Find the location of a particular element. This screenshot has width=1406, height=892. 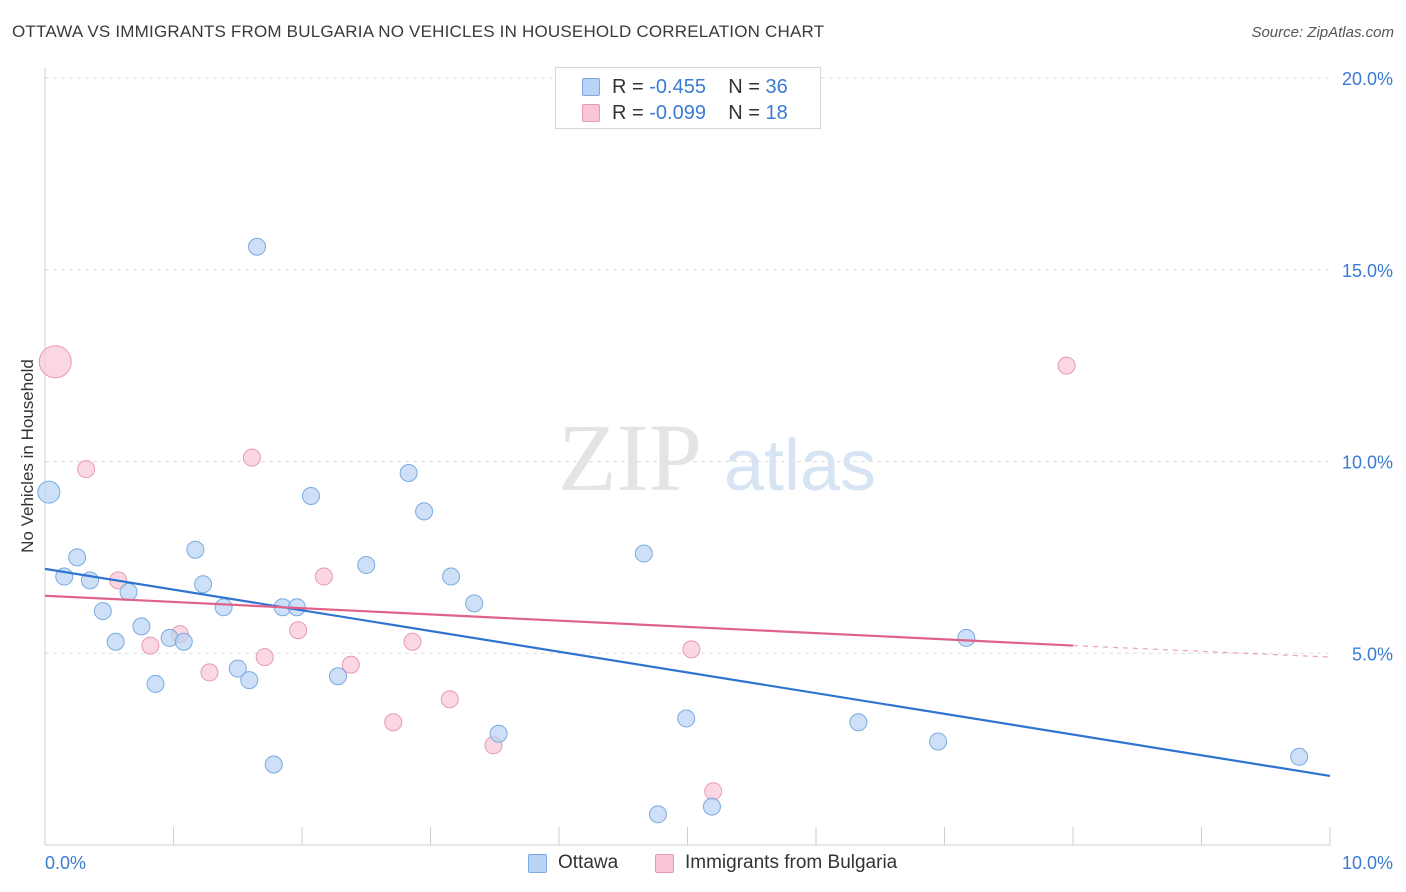

watermark: ZIP atlas is located at coordinates (717, 457).